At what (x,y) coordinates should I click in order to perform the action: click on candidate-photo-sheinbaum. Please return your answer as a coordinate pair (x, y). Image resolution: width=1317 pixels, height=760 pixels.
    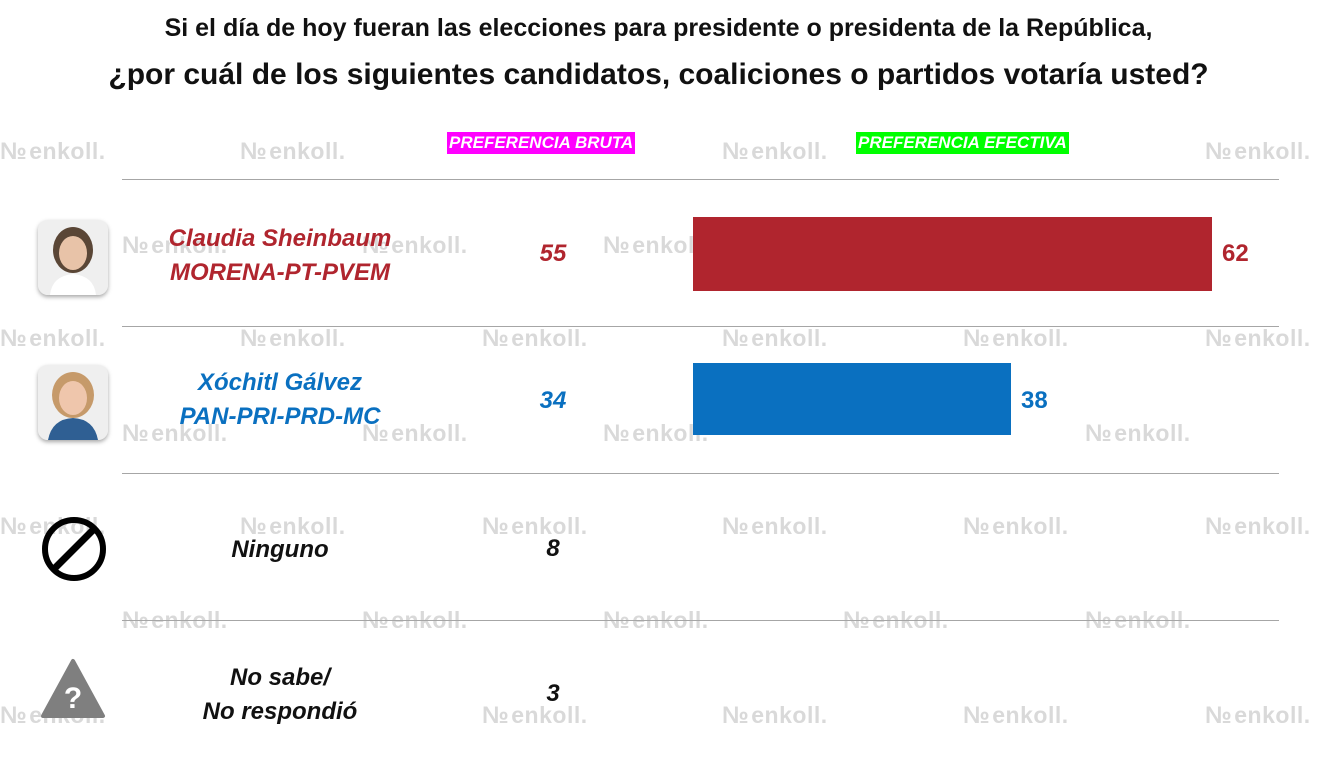
    Looking at the image, I should click on (73, 257).